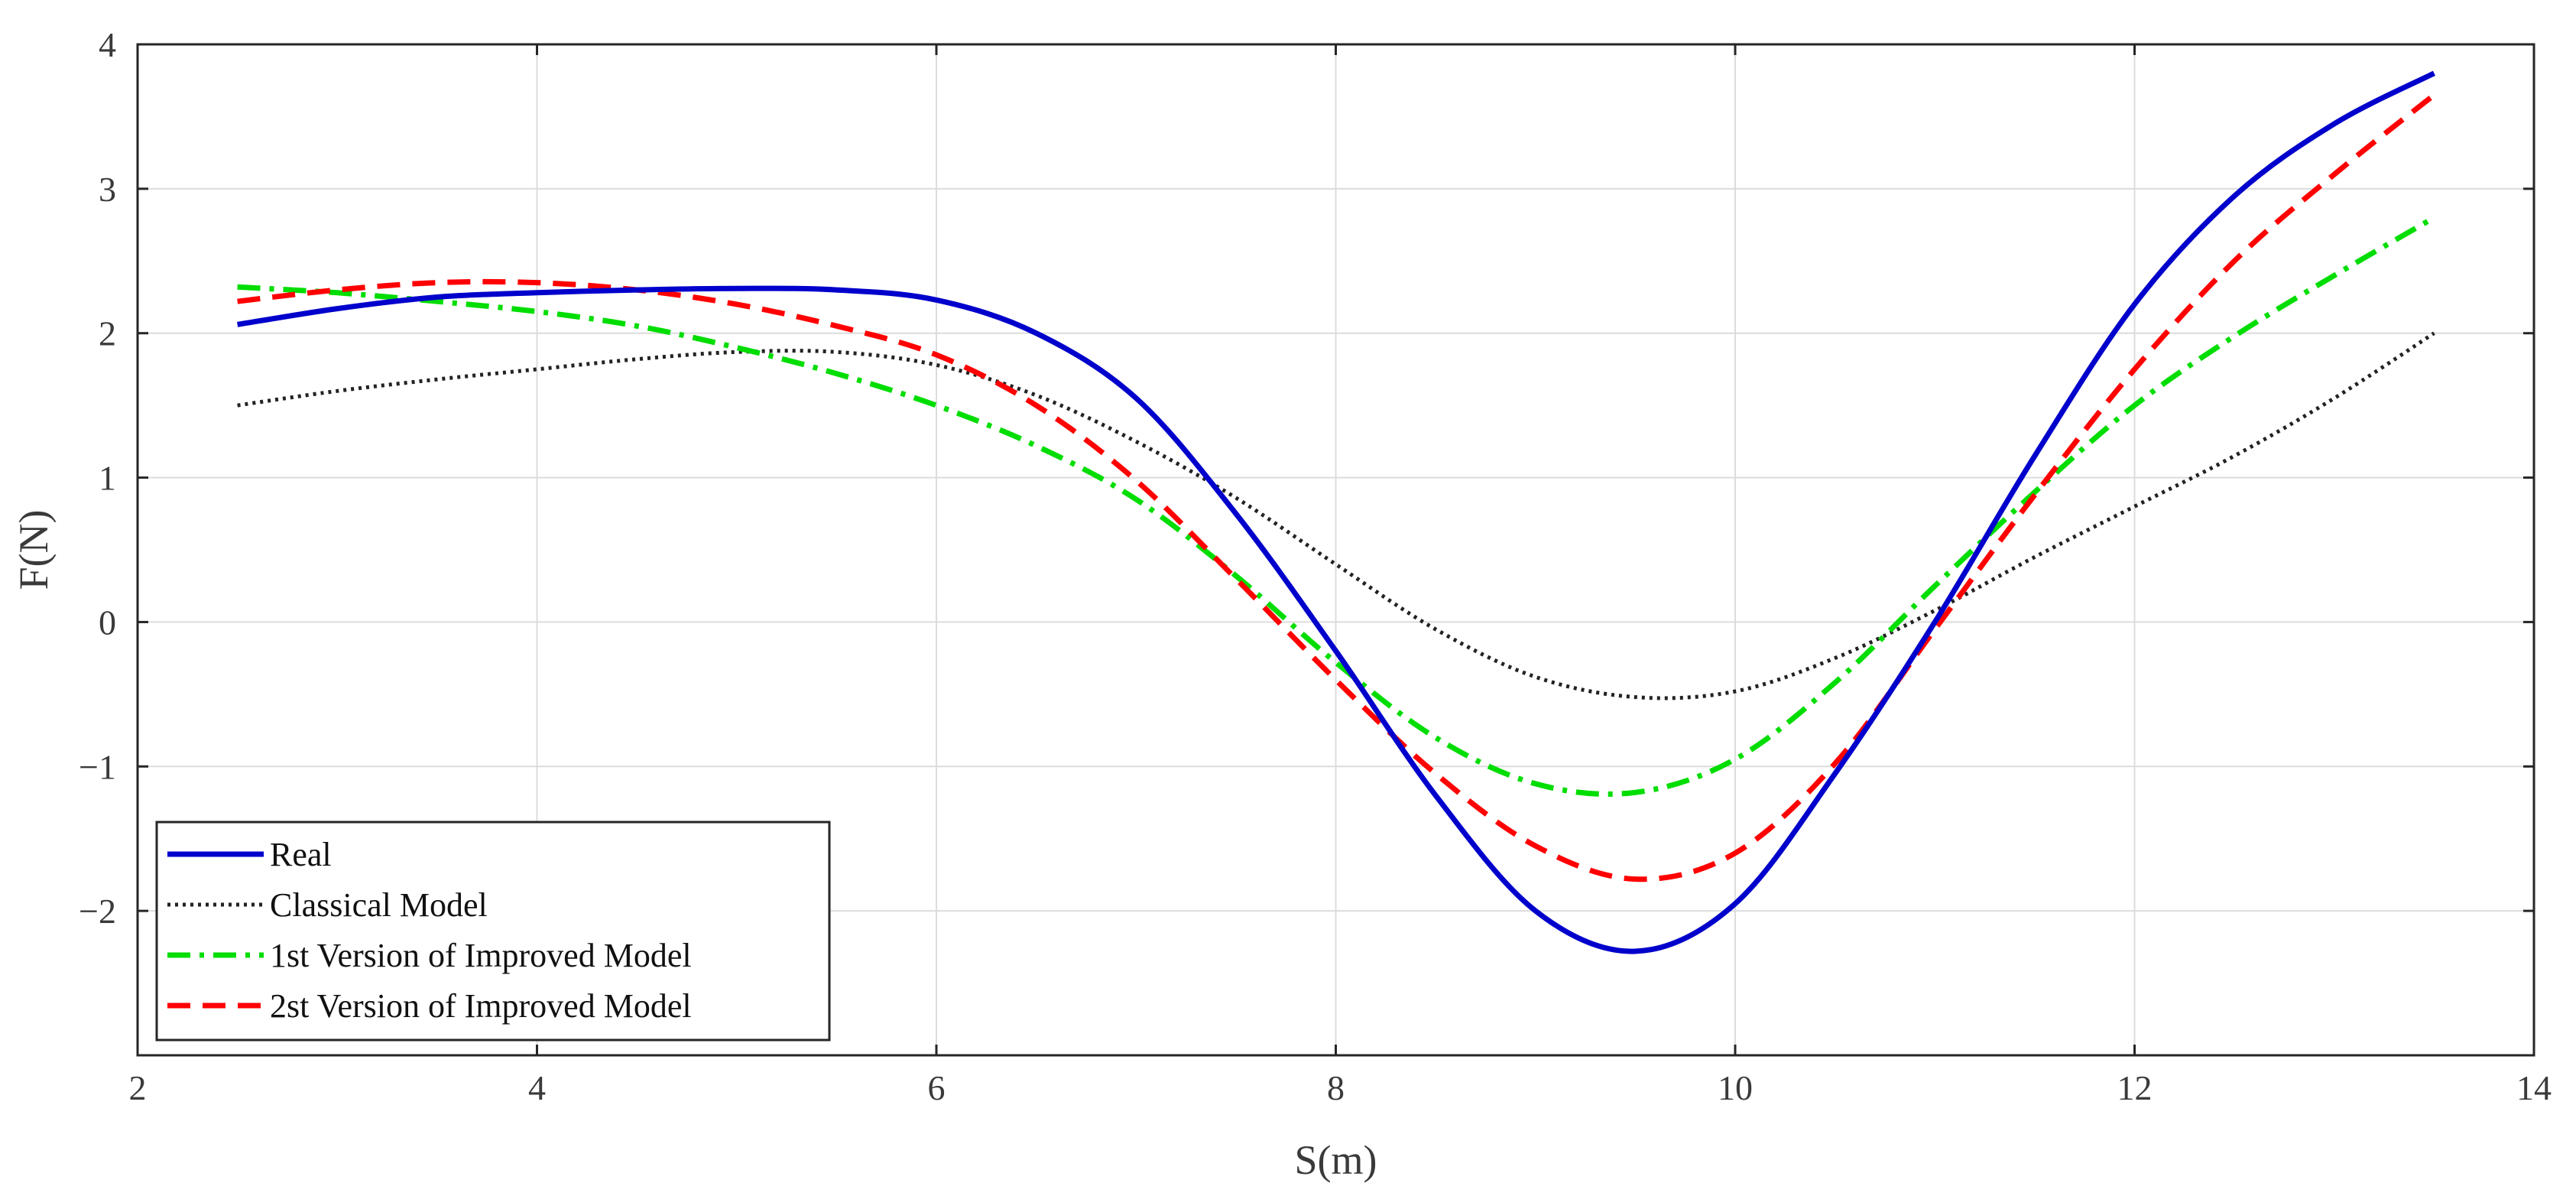  What do you see at coordinates (2135, 1087) in the screenshot?
I see `x-tick-label: 12` at bounding box center [2135, 1087].